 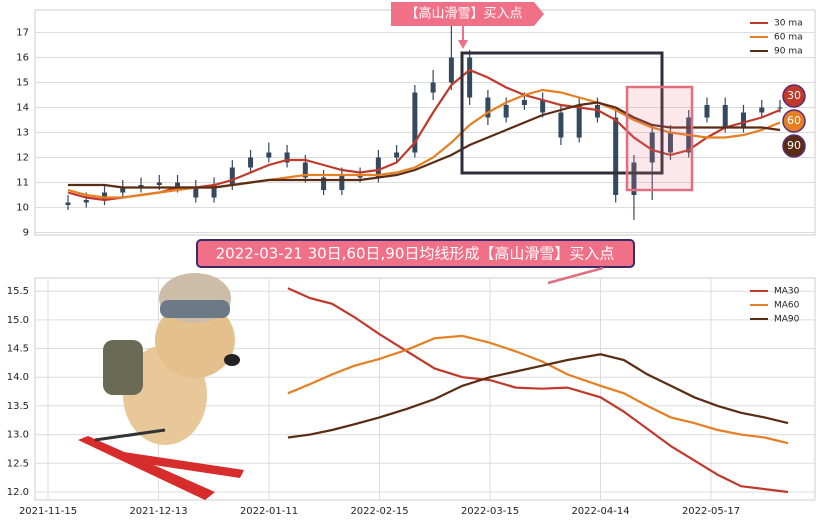 What do you see at coordinates (659, 138) in the screenshot?
I see `buy-zone-box` at bounding box center [659, 138].